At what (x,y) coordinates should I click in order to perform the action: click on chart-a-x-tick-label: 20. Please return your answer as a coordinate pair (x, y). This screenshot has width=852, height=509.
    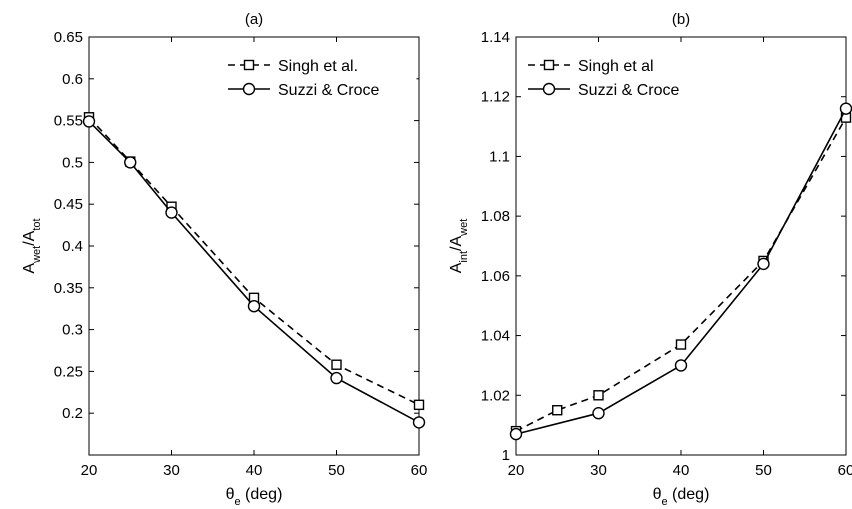
    Looking at the image, I should click on (89, 470).